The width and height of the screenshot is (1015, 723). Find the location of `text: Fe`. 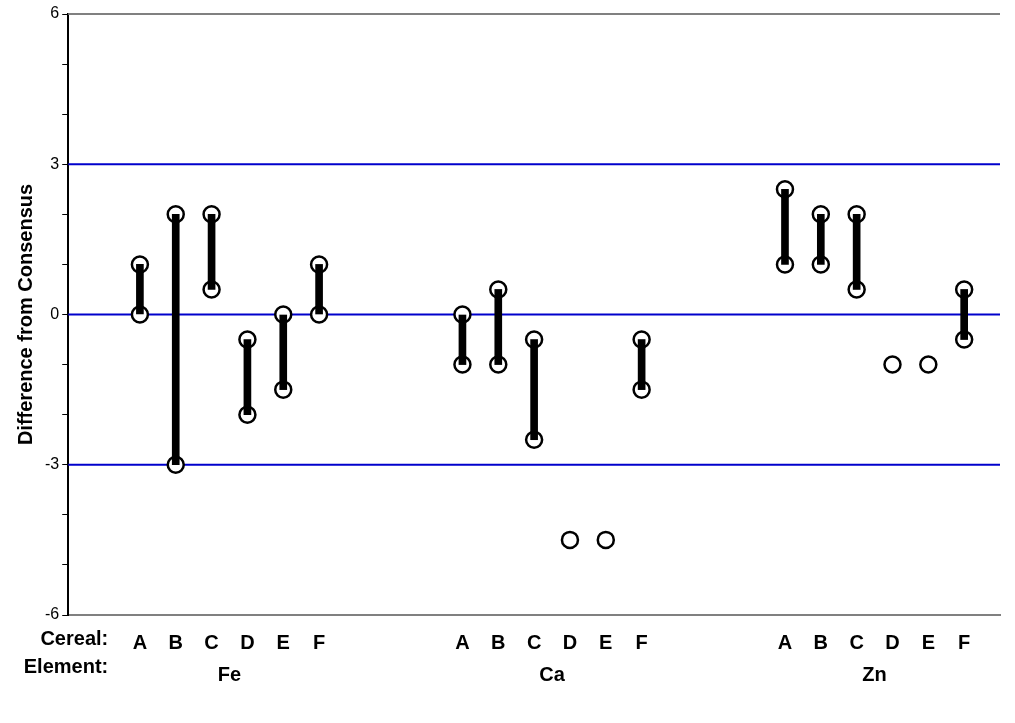

text: Fe is located at coordinates (229, 673).